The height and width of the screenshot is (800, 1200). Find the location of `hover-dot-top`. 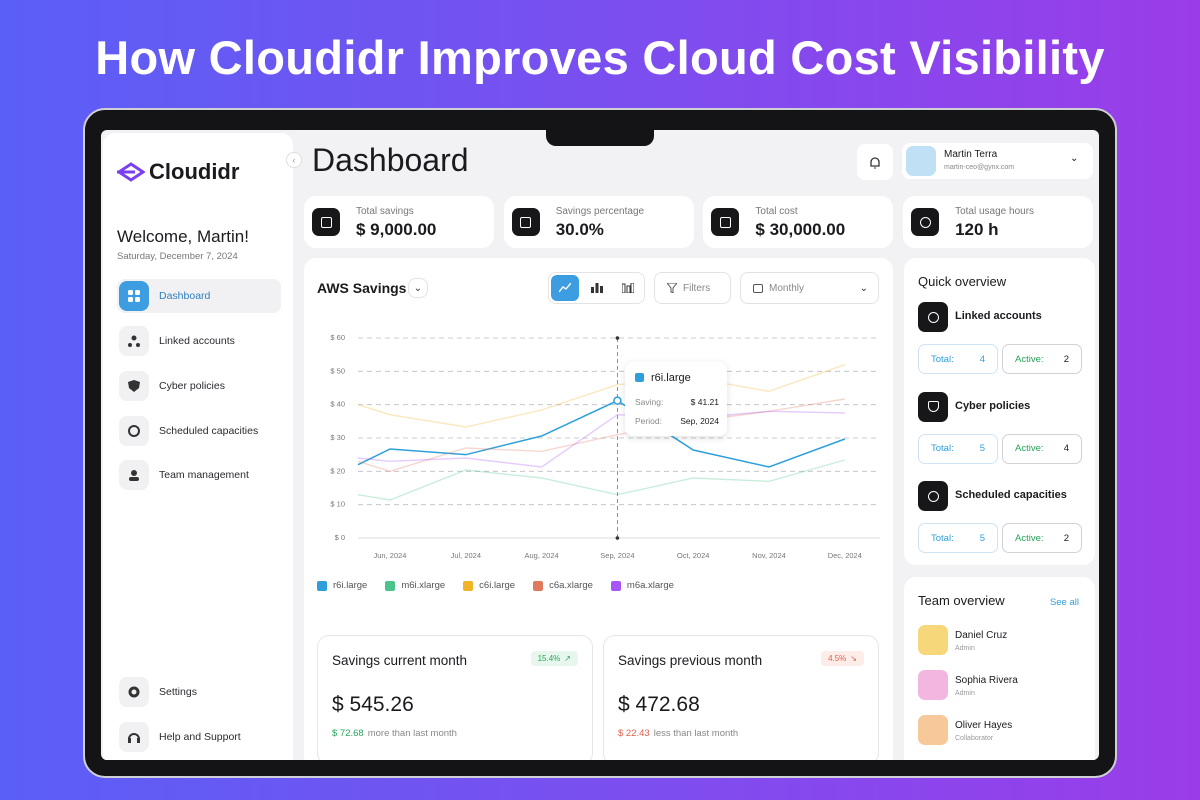

hover-dot-top is located at coordinates (617, 338).